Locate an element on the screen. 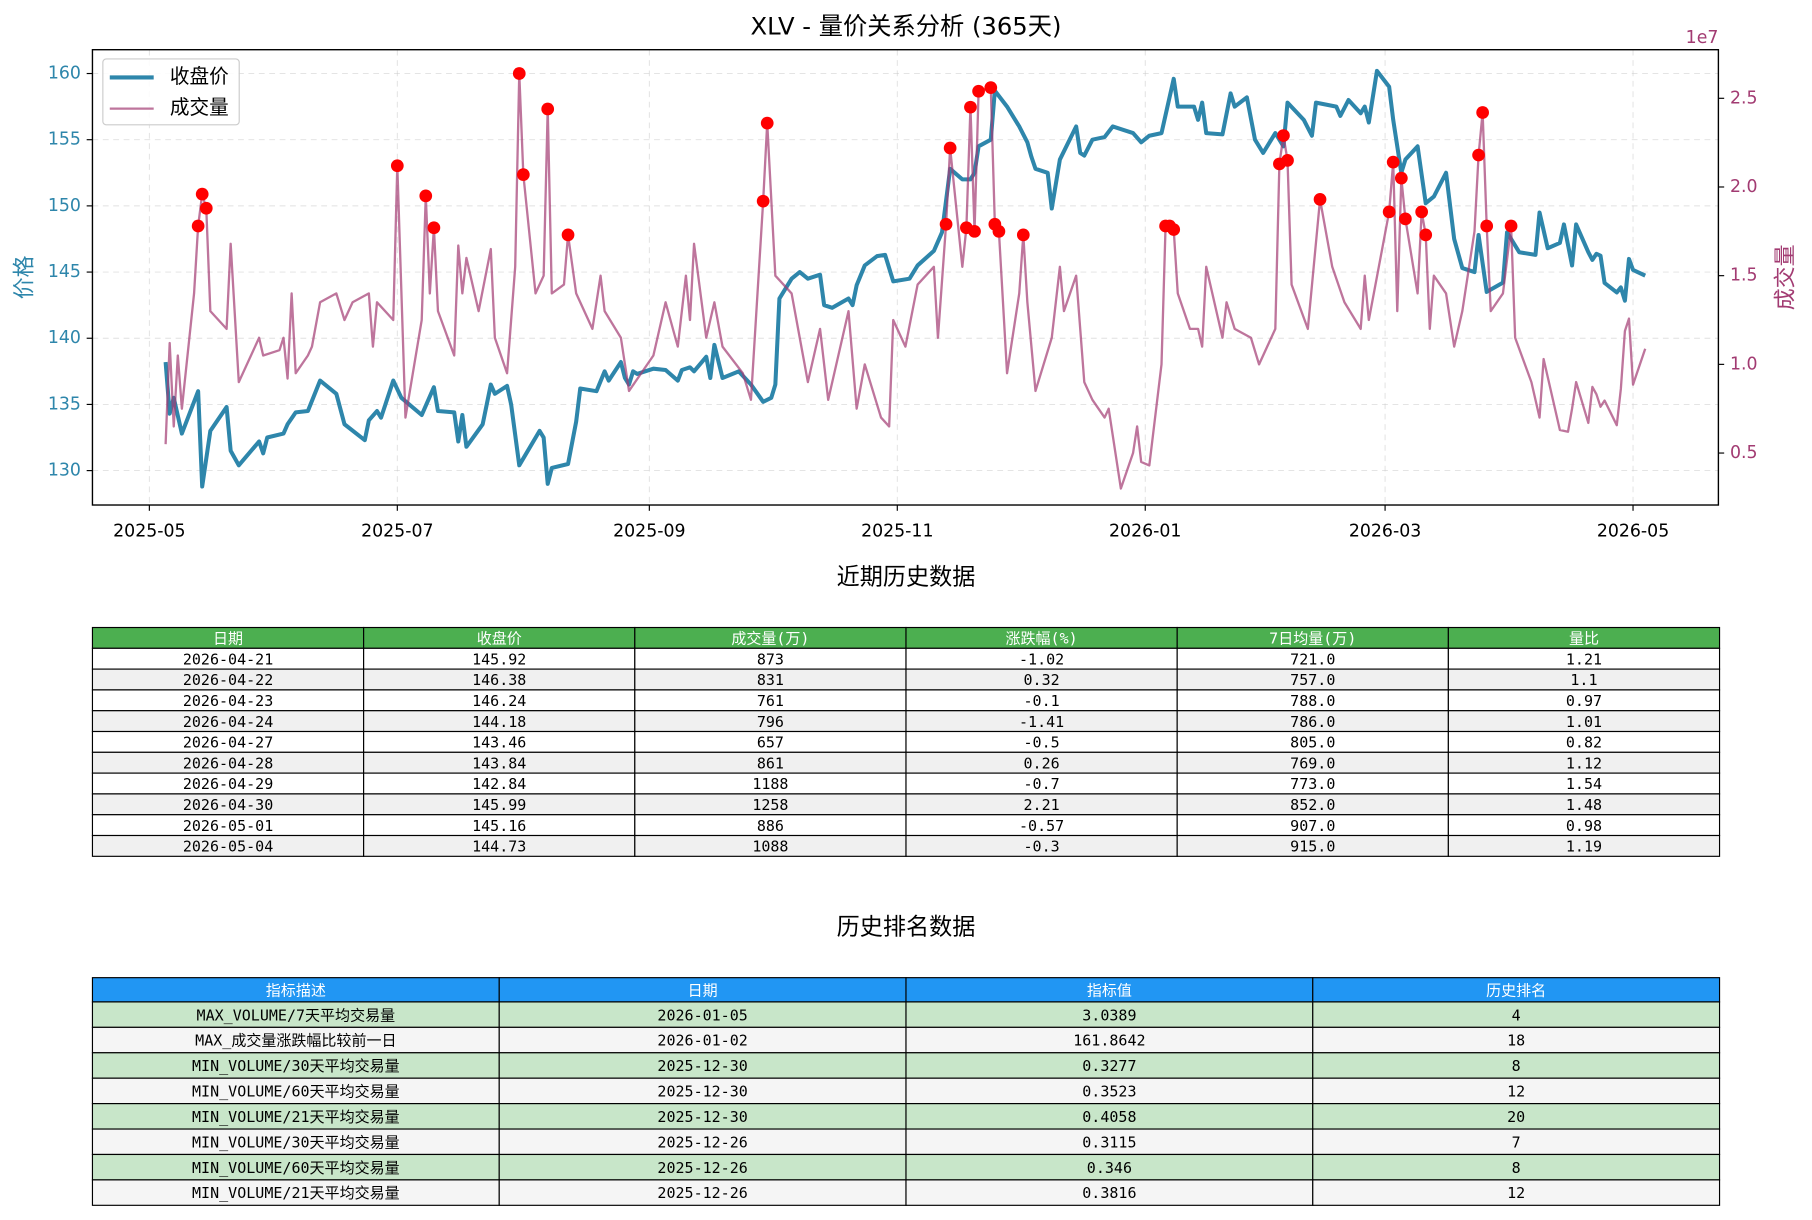  cell-text: 0.97 is located at coordinates (1584, 701).